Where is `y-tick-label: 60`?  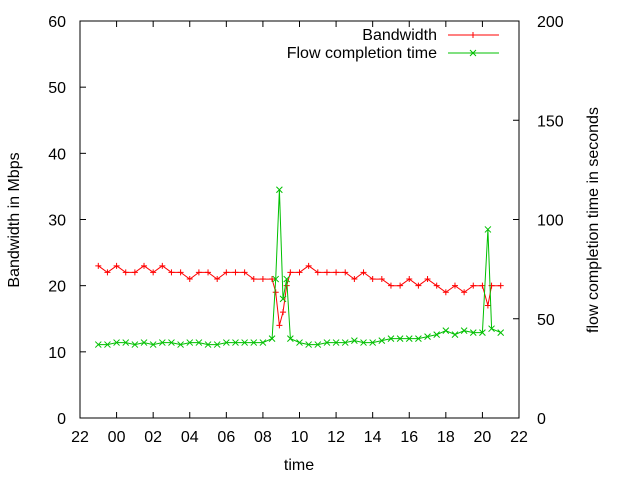 y-tick-label: 60 is located at coordinates (57, 22).